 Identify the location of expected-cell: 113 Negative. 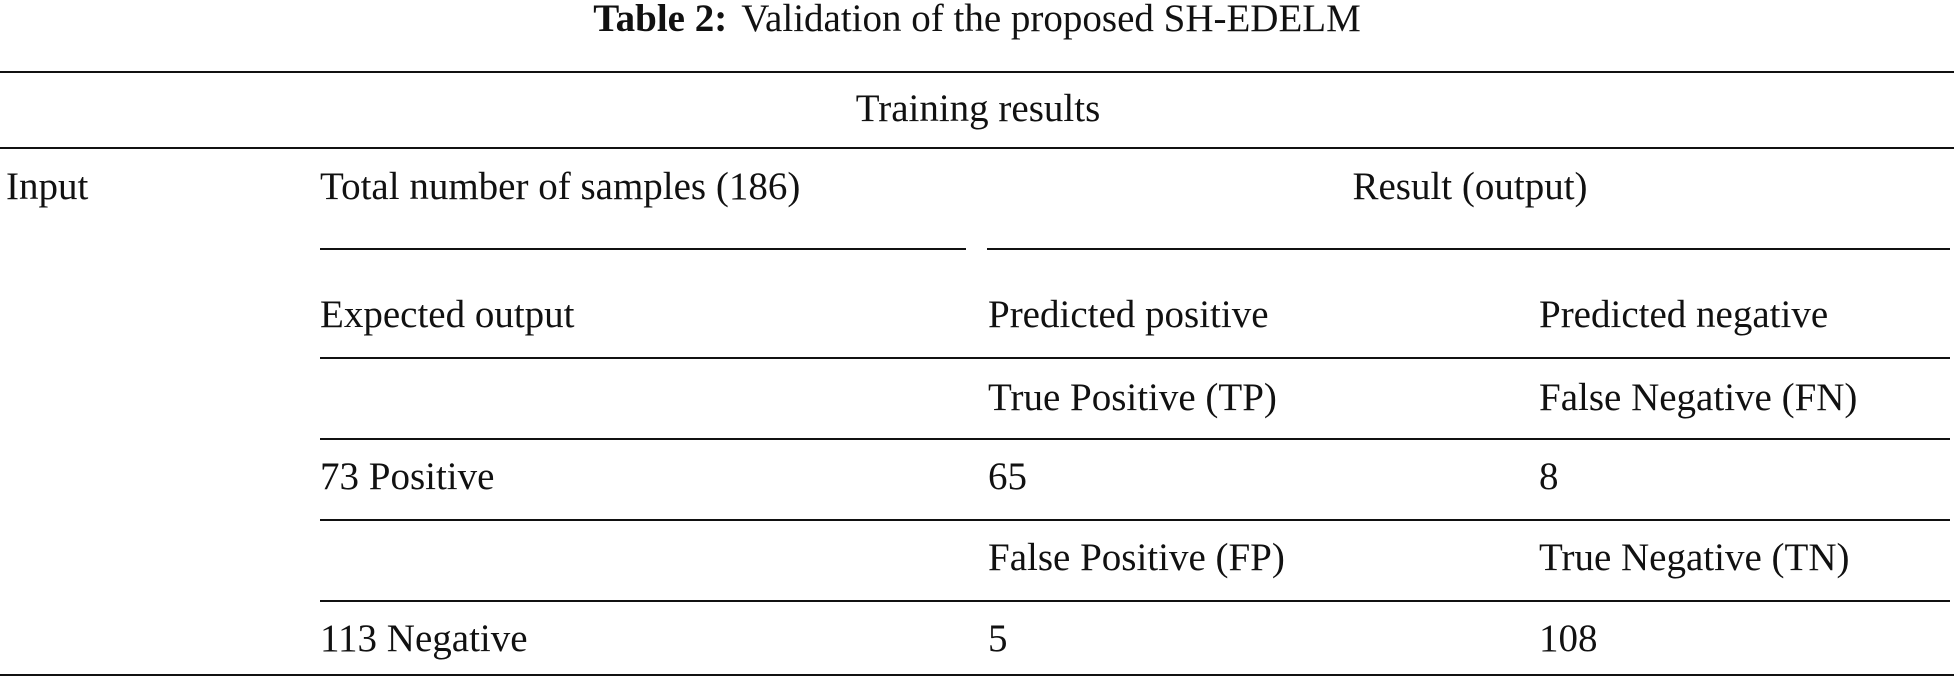
(424, 638).